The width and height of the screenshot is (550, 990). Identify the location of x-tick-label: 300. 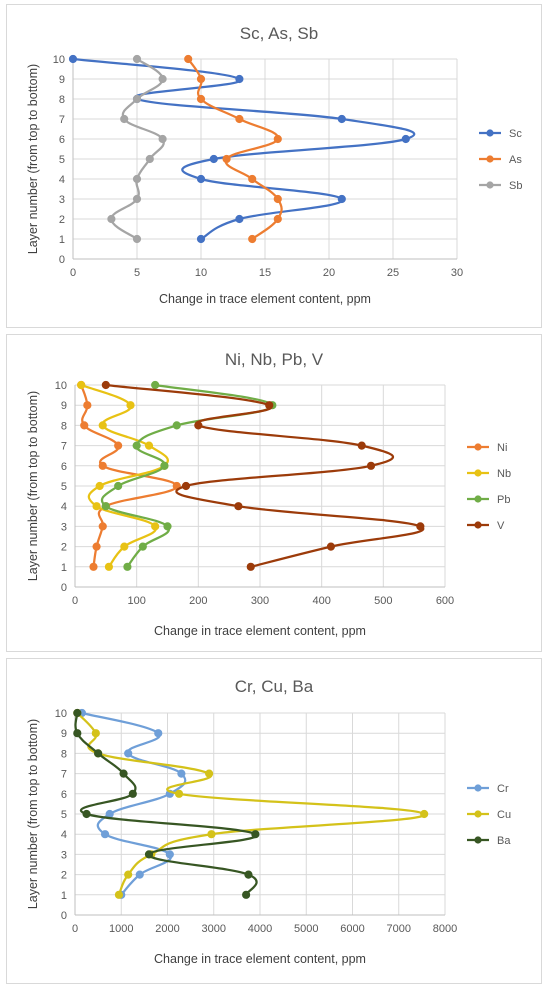
(260, 601).